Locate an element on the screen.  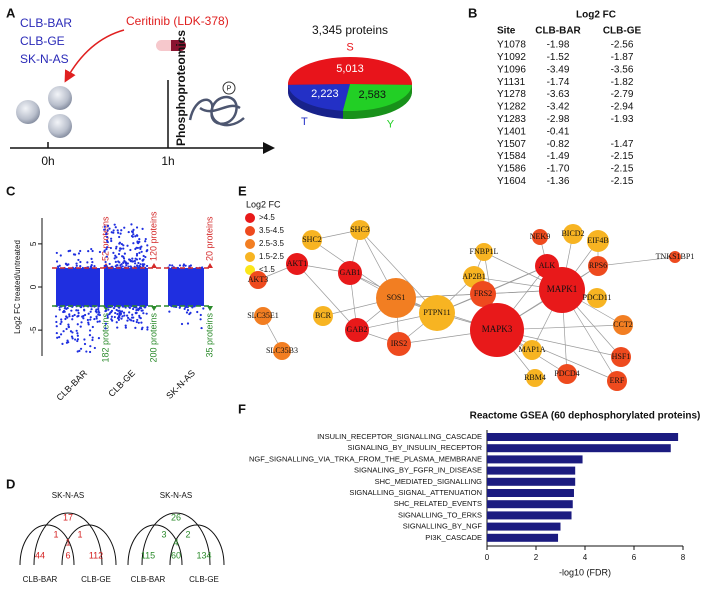
node-label: SLC35B3 is located at coordinates (282, 350).